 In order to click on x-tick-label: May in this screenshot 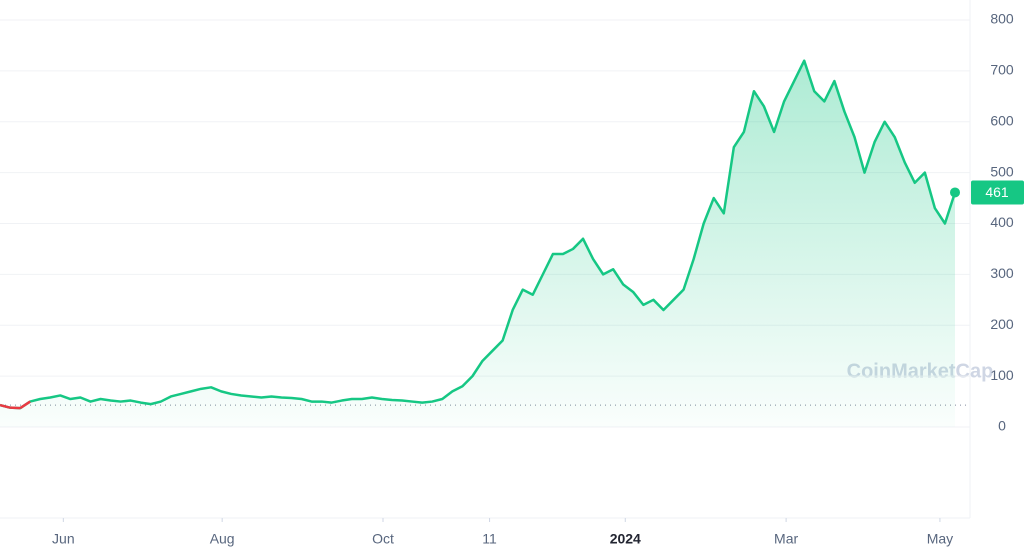, I will do `click(940, 539)`.